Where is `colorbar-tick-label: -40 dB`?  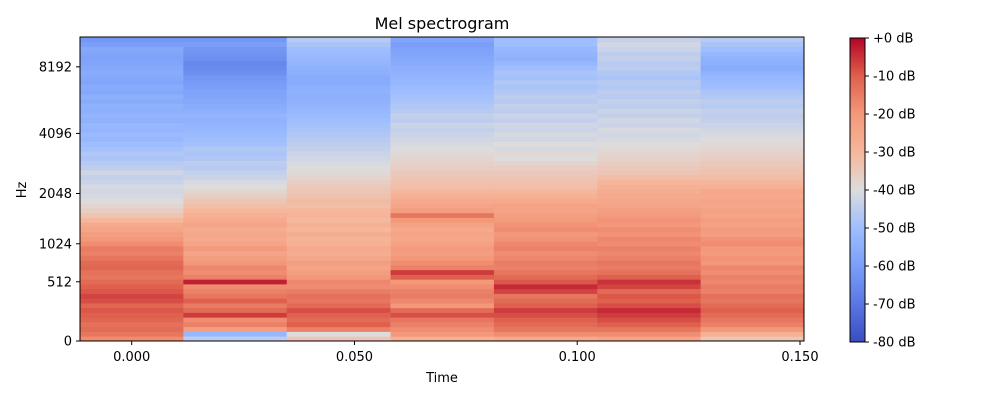 colorbar-tick-label: -40 dB is located at coordinates (894, 191).